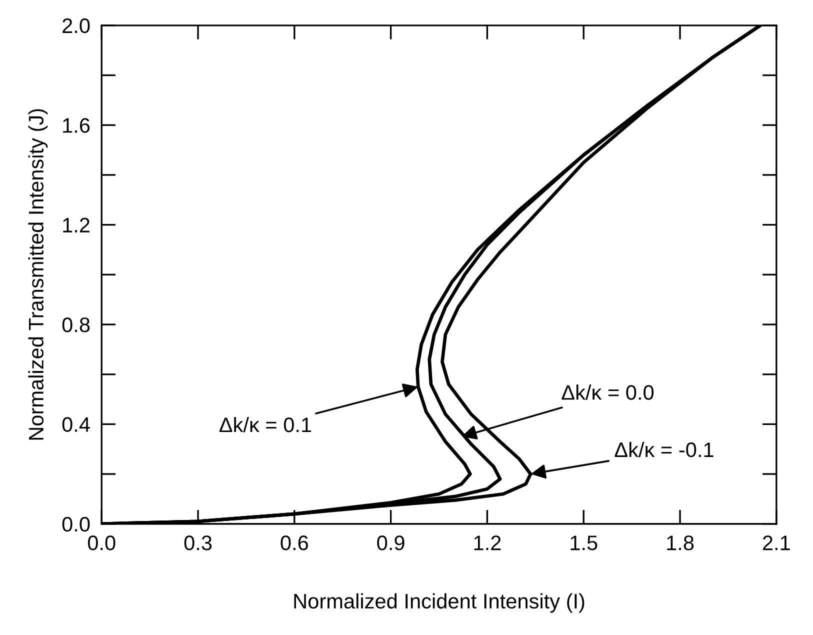 The width and height of the screenshot is (813, 635). I want to click on annotation: Δk/κ = 0.1, so click(265, 424).